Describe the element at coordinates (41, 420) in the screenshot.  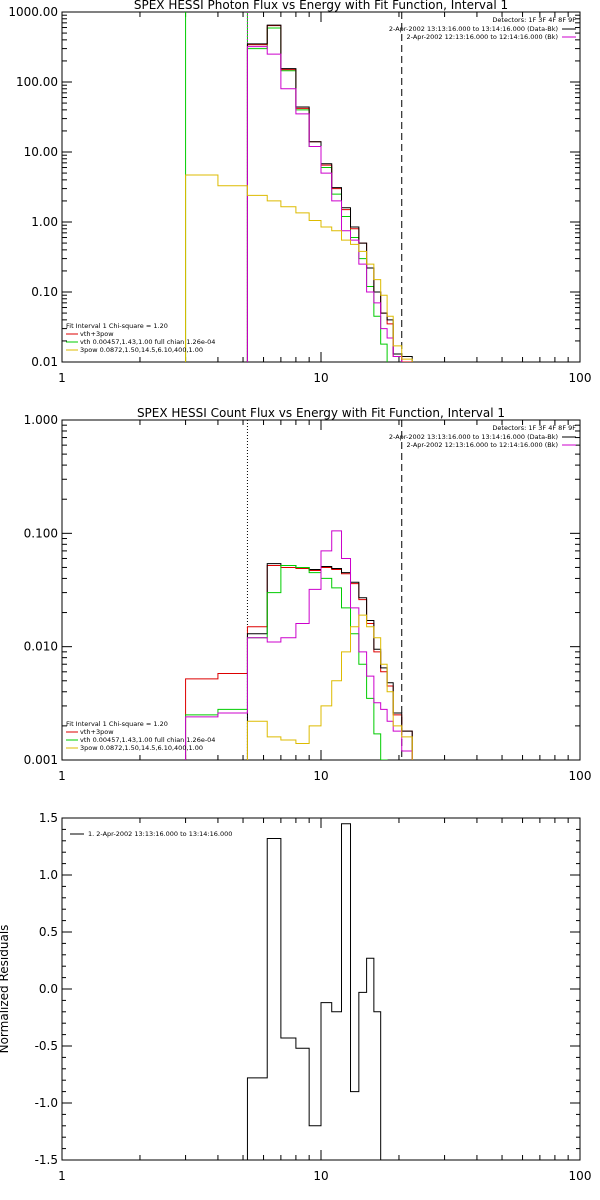
I see `y-tick-label: 1.000` at that location.